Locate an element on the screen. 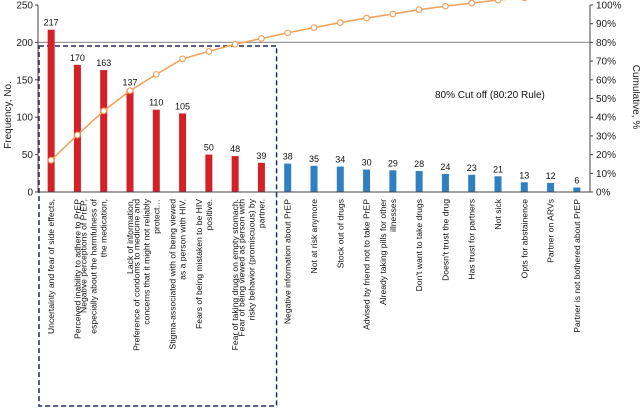 This screenshot has width=640, height=409. category-label: Perceived inability to adhere to PrEP is located at coordinates (77, 269).